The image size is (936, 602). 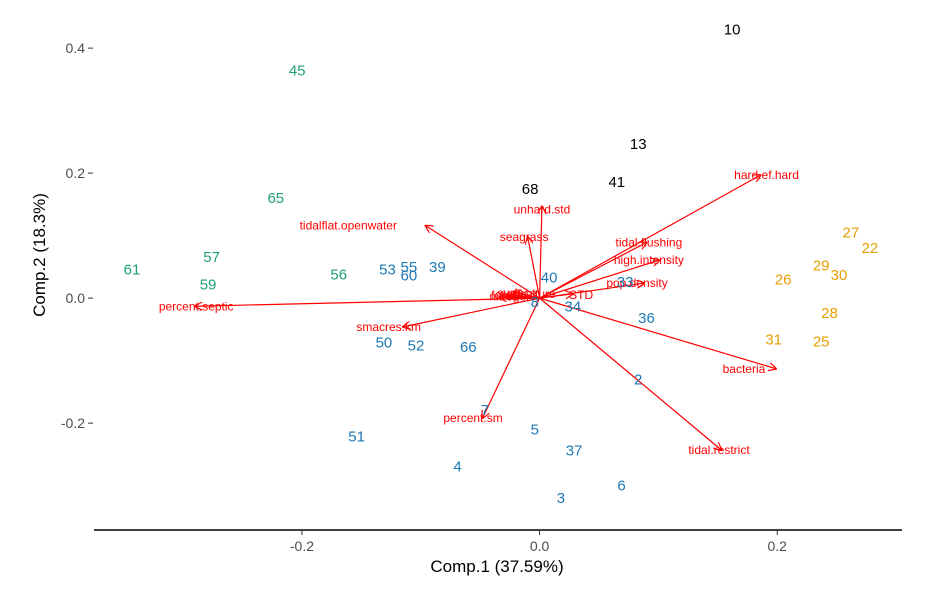 What do you see at coordinates (573, 306) in the screenshot?
I see `point-label: 34` at bounding box center [573, 306].